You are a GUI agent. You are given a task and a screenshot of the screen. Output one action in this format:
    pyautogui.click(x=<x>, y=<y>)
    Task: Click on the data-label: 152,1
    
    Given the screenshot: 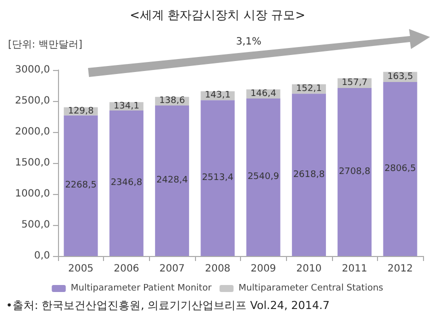 What is the action you would take?
    pyautogui.click(x=309, y=89)
    